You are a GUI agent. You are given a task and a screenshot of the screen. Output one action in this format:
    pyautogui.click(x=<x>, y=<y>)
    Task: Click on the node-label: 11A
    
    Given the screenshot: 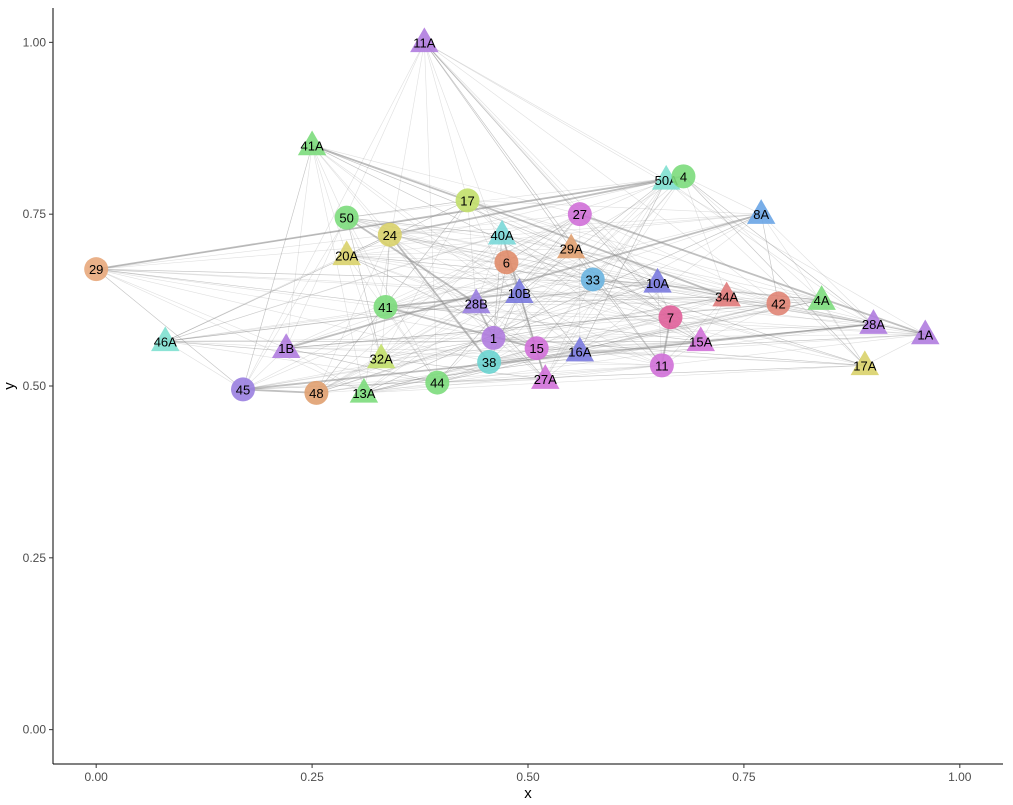 What is the action you would take?
    pyautogui.click(x=424, y=42)
    